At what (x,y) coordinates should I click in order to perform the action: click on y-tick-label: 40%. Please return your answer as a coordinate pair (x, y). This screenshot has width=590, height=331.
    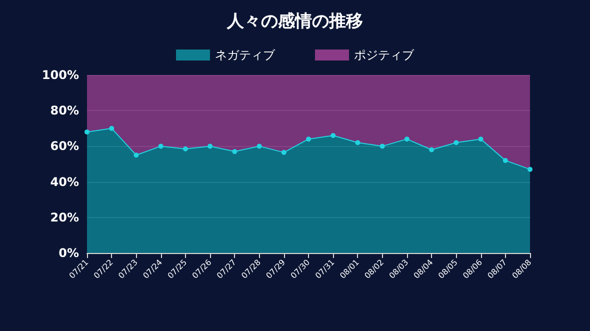
    Looking at the image, I should click on (64, 181).